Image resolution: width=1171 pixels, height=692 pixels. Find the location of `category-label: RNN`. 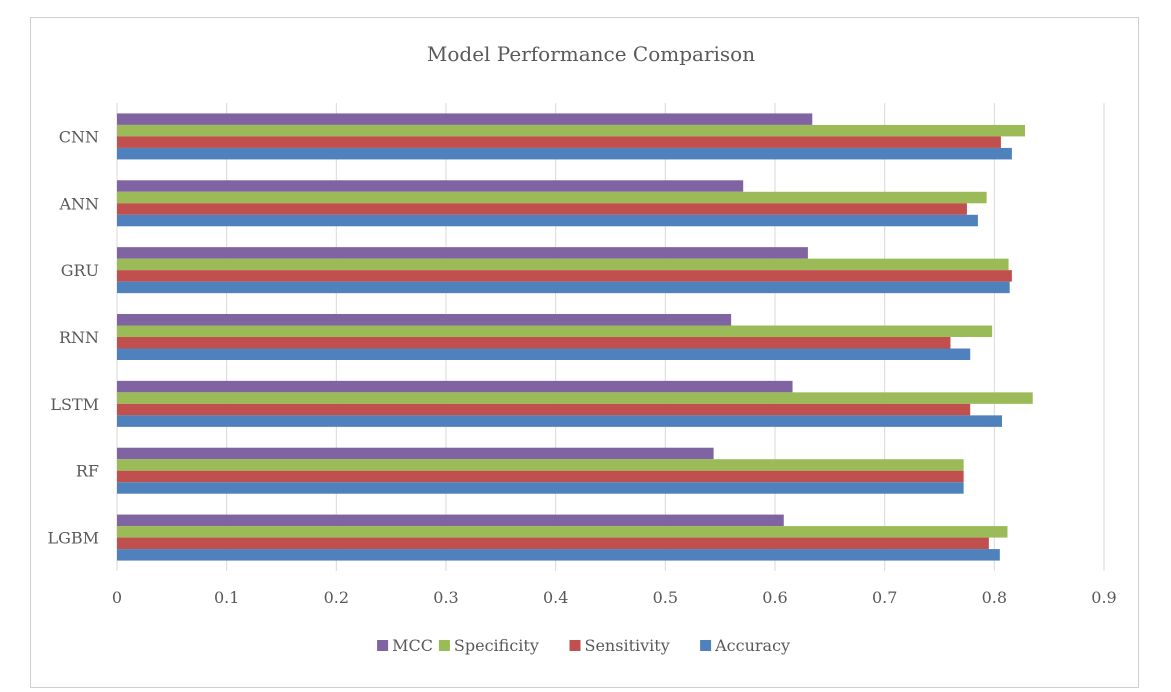

category-label: RNN is located at coordinates (79, 337).